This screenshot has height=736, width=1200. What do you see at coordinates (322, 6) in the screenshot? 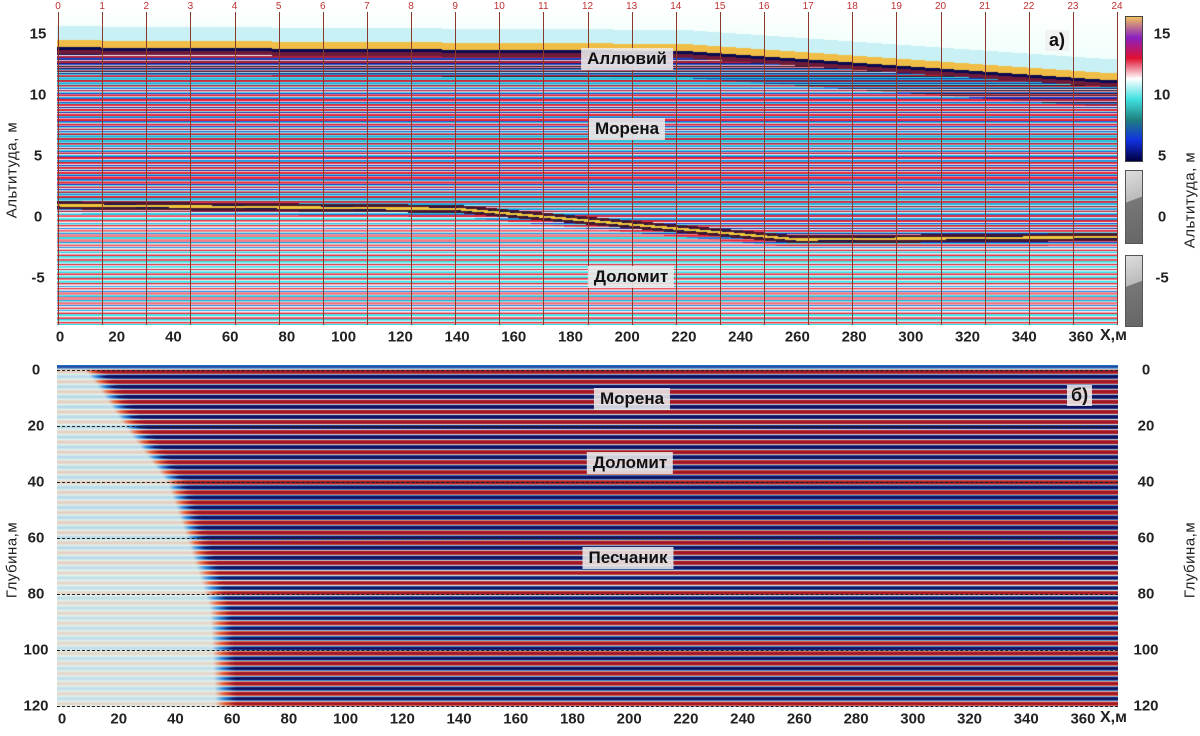
I see `marker-number: 6` at bounding box center [322, 6].